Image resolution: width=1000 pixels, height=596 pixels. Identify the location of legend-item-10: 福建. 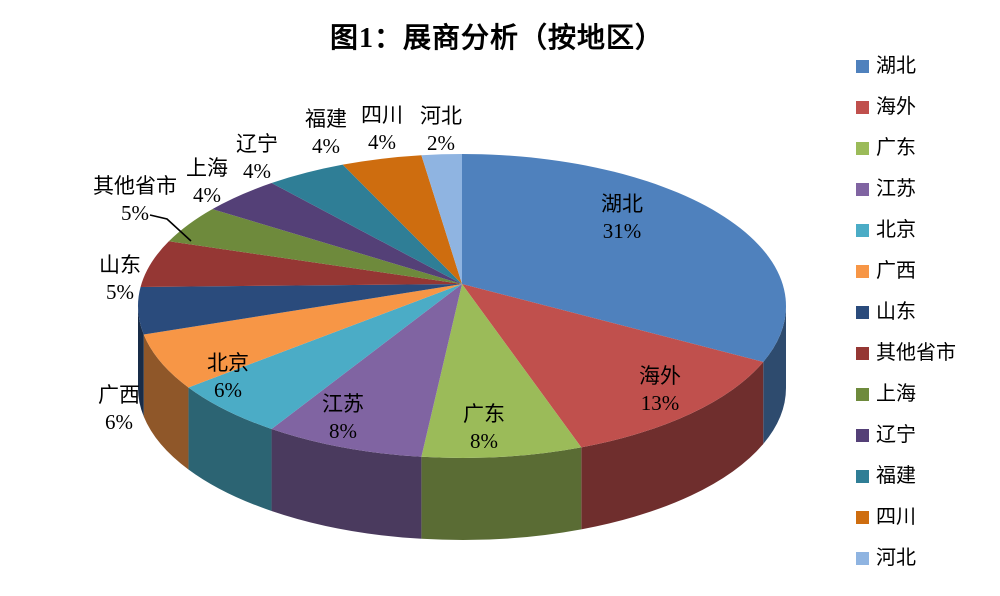
(906, 476).